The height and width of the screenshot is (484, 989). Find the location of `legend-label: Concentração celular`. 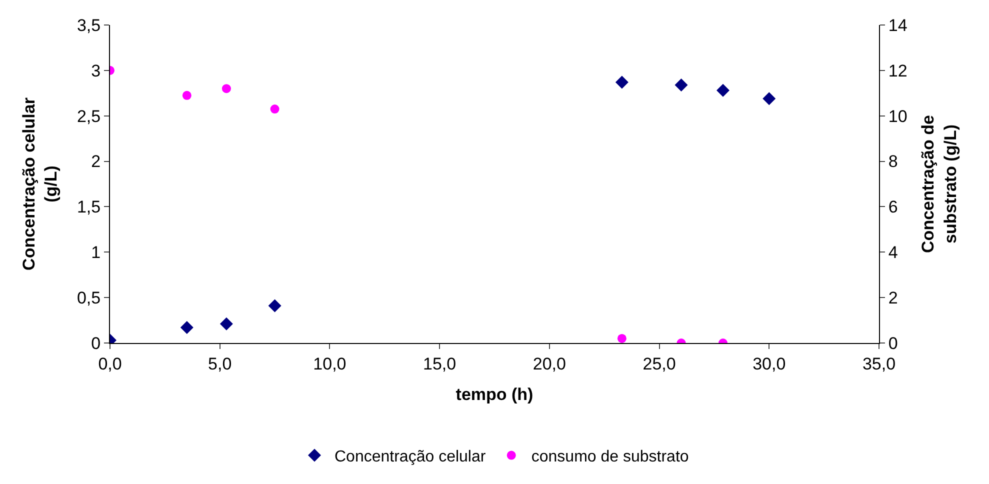

legend-label: Concentração celular is located at coordinates (410, 457).